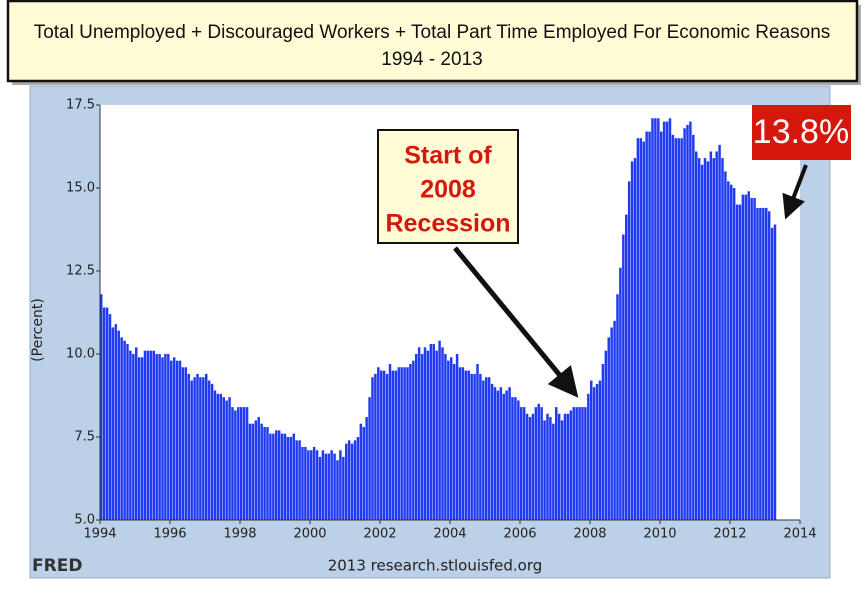 The image size is (867, 589). What do you see at coordinates (99, 534) in the screenshot?
I see `x-tick-label: 1994` at bounding box center [99, 534].